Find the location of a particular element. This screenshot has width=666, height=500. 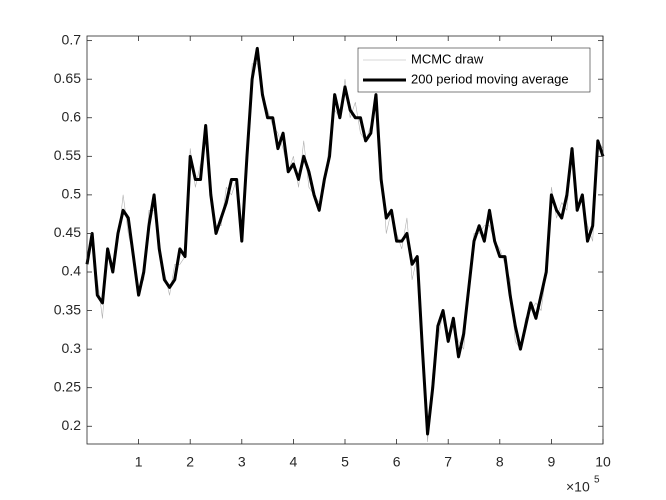

x-tick-label: 10 is located at coordinates (603, 462).